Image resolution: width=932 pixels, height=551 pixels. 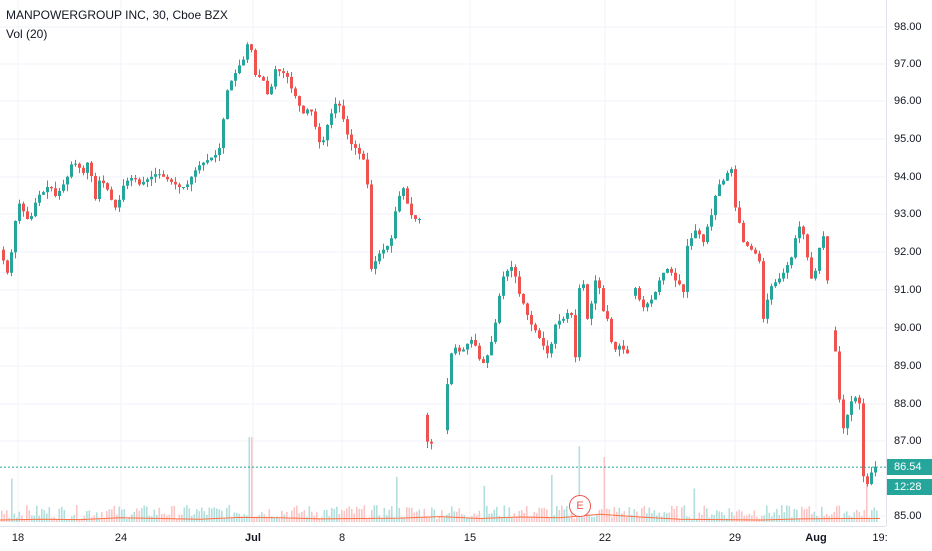 I want to click on earnings-marker: E, so click(x=580, y=506).